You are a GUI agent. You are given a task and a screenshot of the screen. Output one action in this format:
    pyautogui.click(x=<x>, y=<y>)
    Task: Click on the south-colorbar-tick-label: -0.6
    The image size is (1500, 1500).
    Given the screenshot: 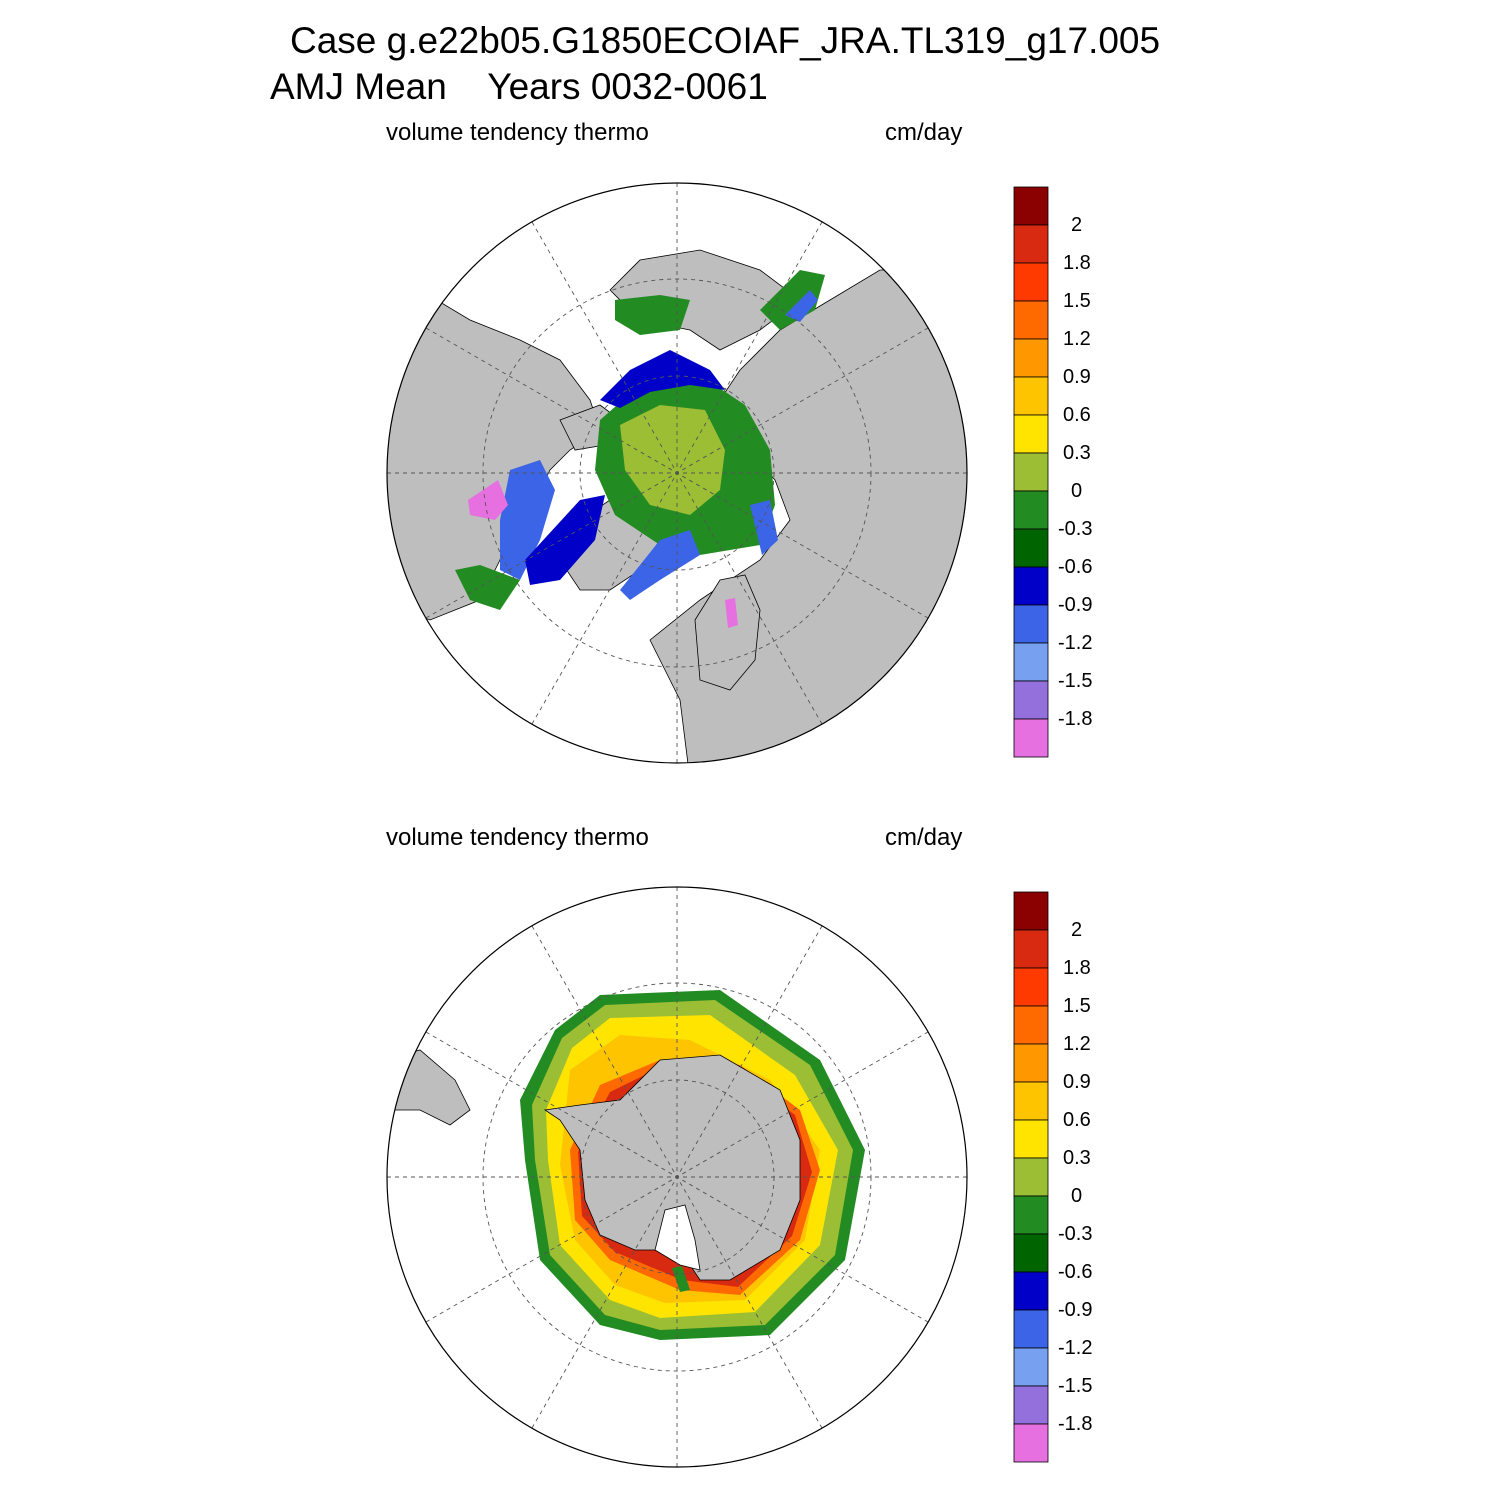 What is the action you would take?
    pyautogui.click(x=1075, y=1272)
    